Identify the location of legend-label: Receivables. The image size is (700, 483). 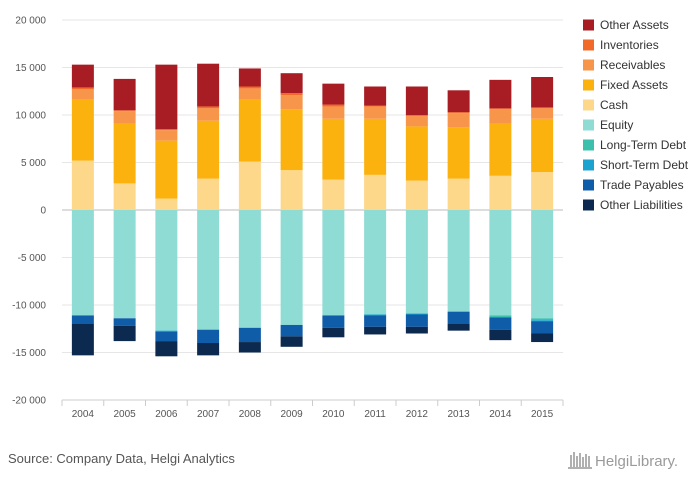
(632, 65).